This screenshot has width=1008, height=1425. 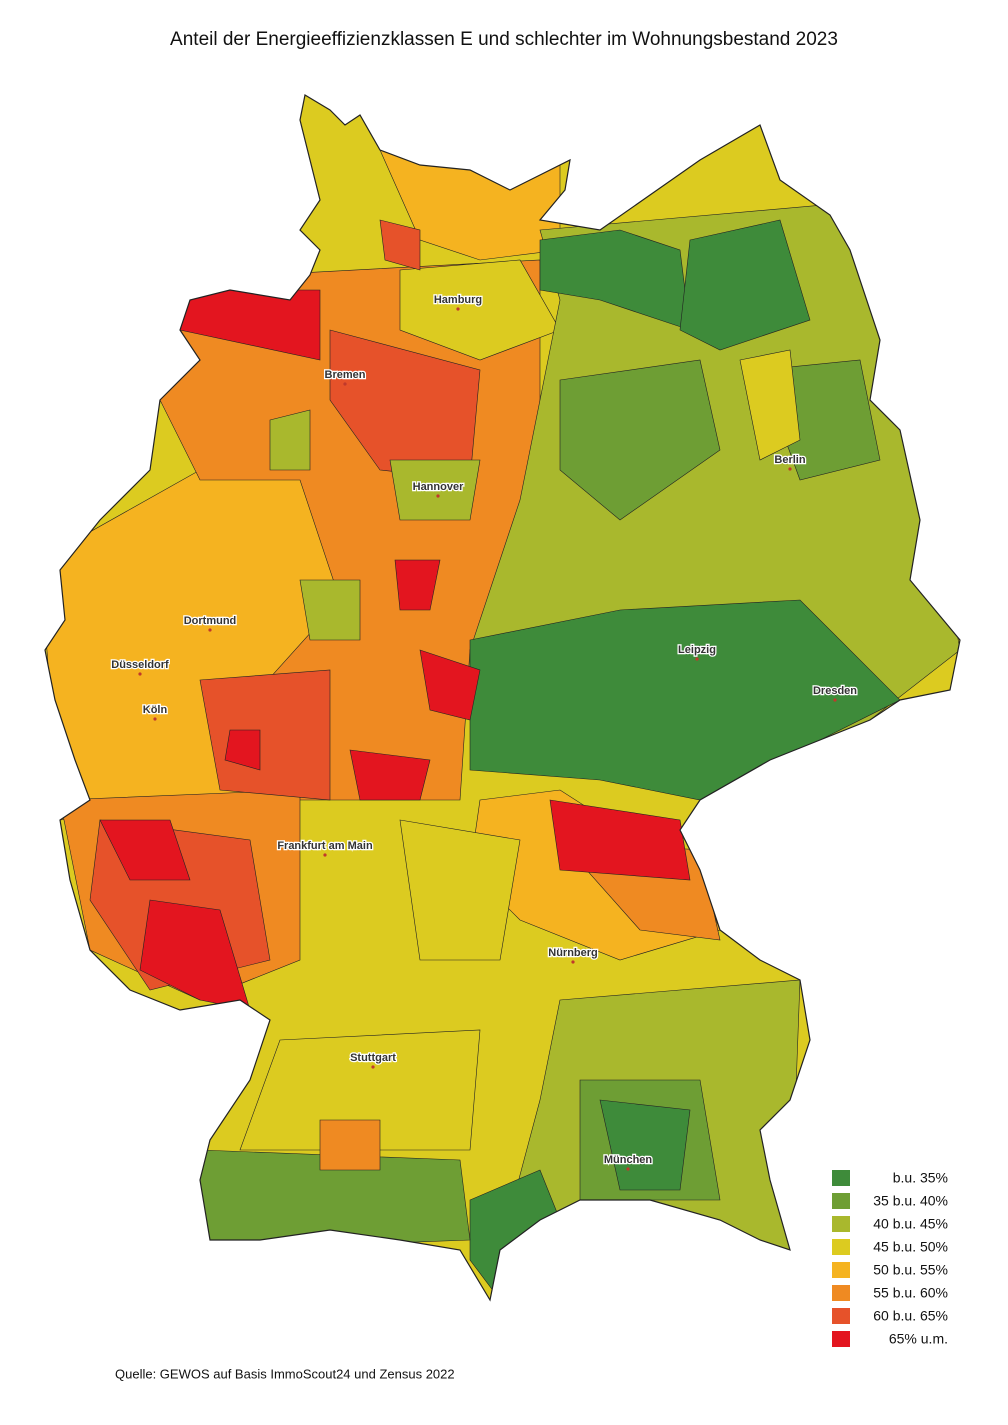 I want to click on city-label: Stuttgart, so click(x=373, y=1058).